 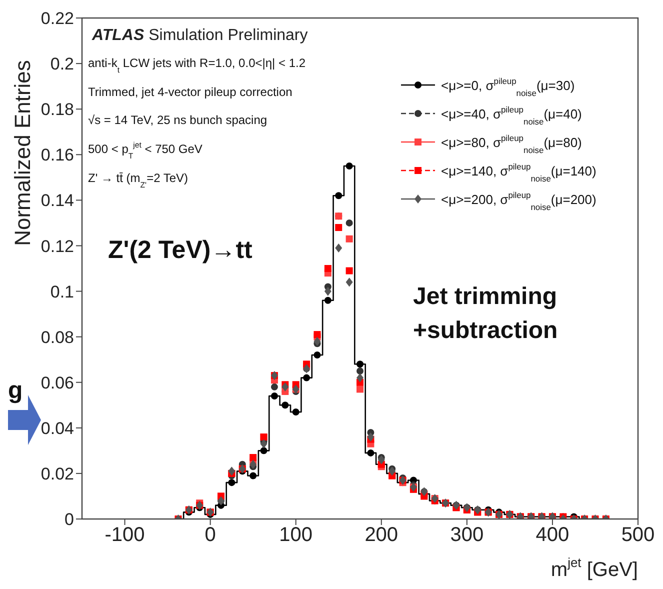 I want to click on x-tick-label: 300, so click(x=467, y=535).